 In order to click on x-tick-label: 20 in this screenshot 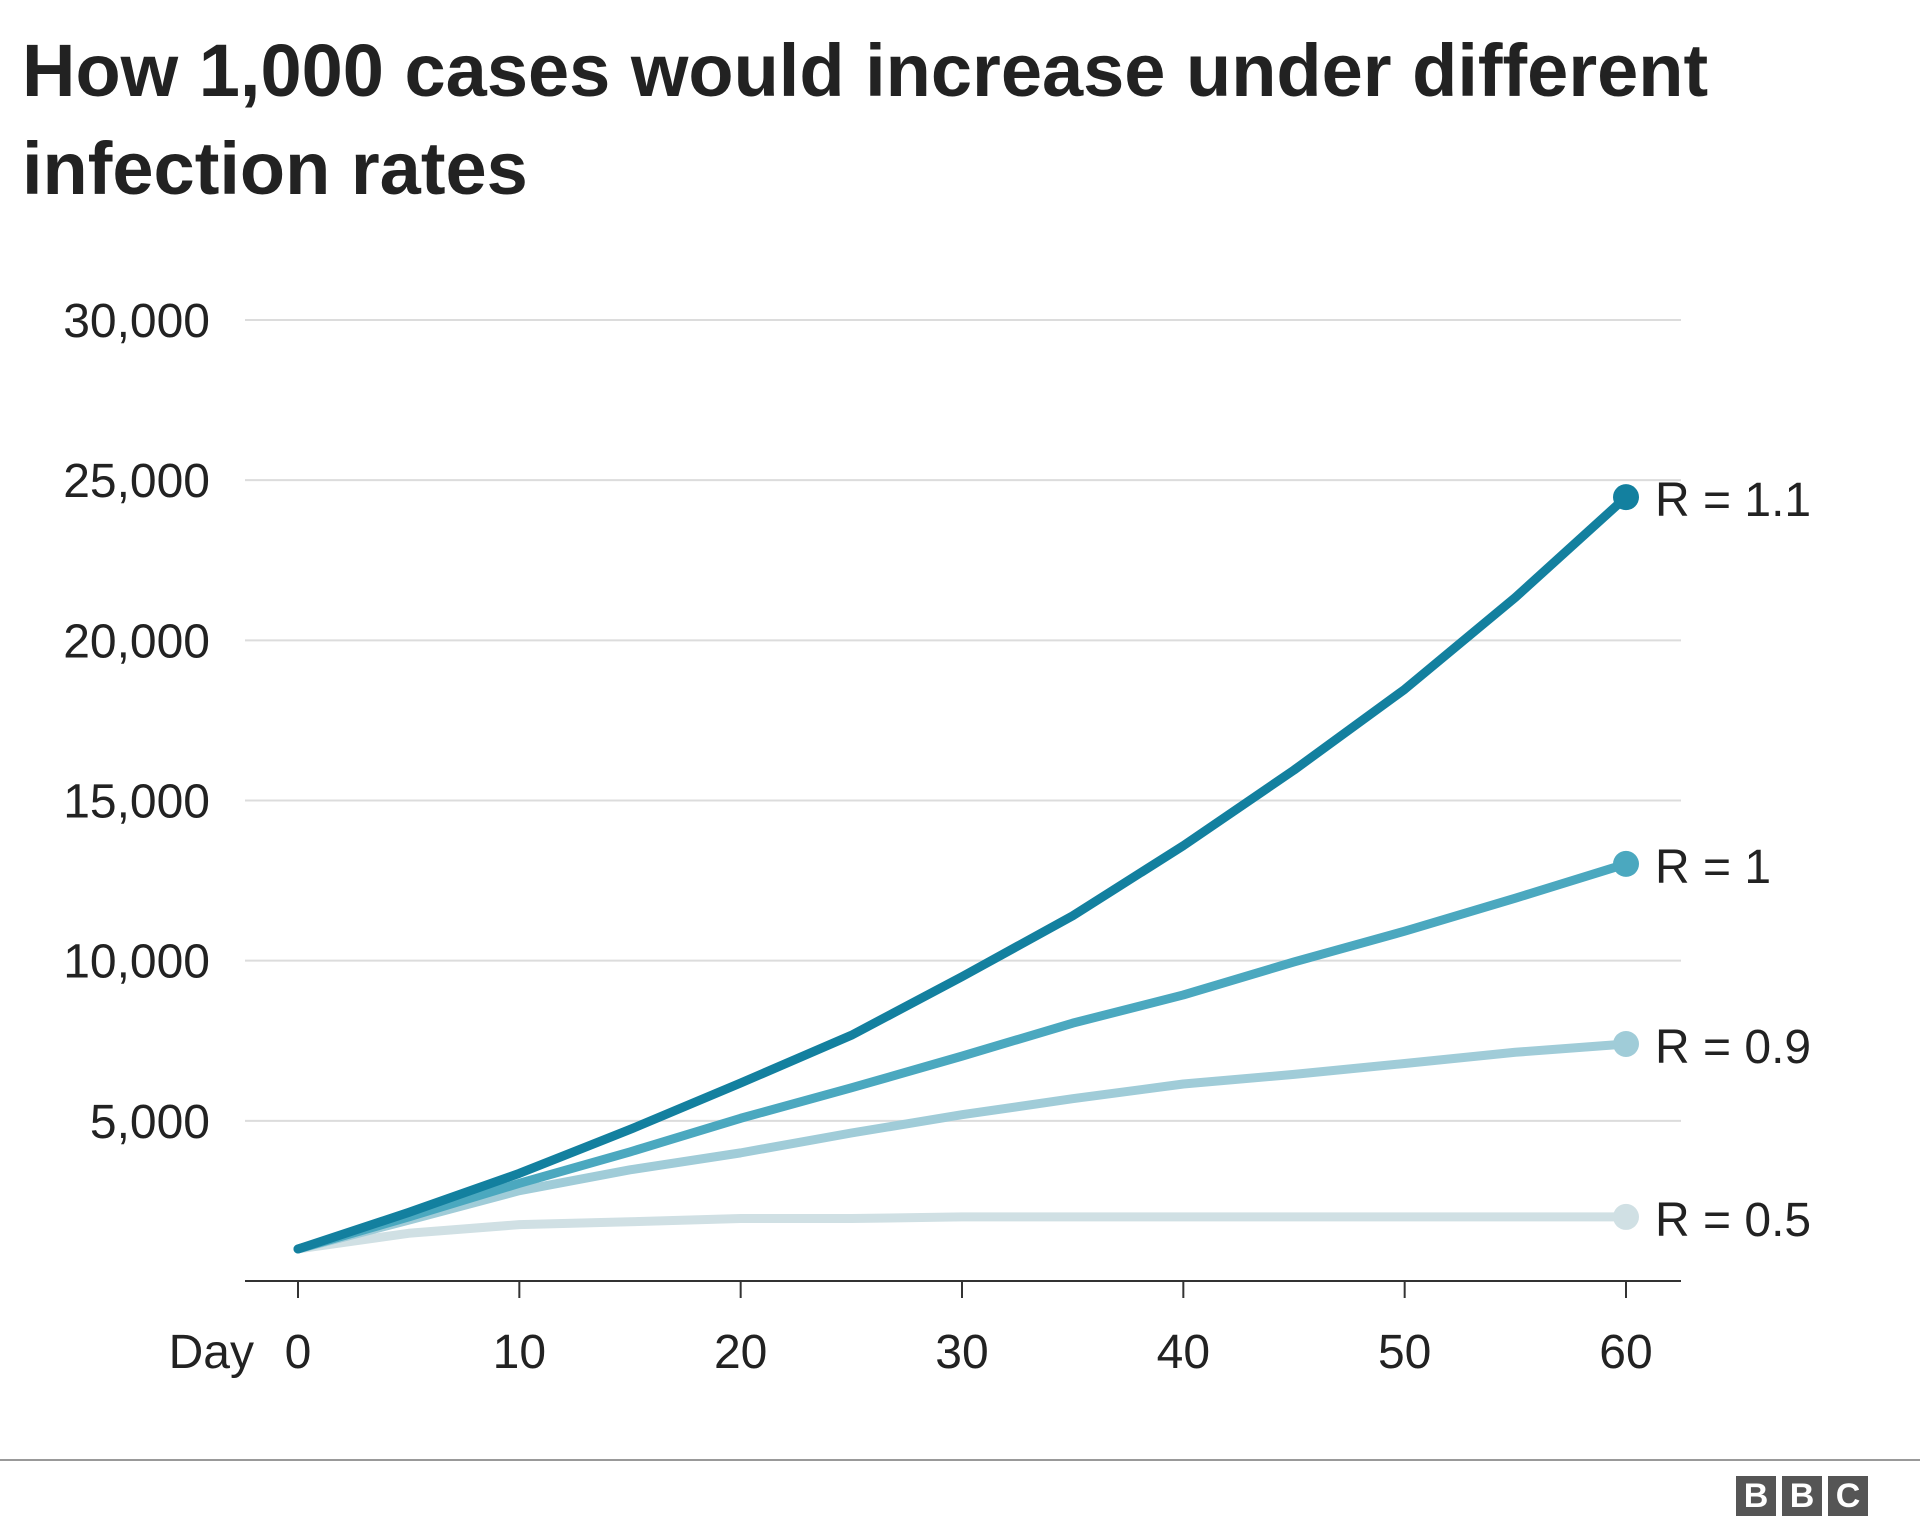, I will do `click(740, 1352)`.